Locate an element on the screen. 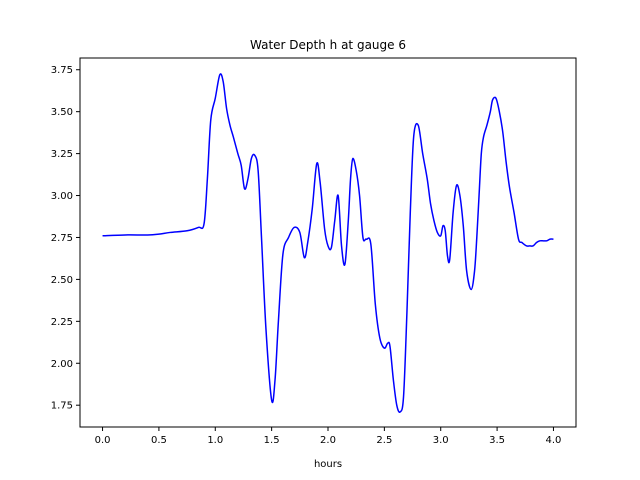  x-tick-label: 3.5 is located at coordinates (497, 440).